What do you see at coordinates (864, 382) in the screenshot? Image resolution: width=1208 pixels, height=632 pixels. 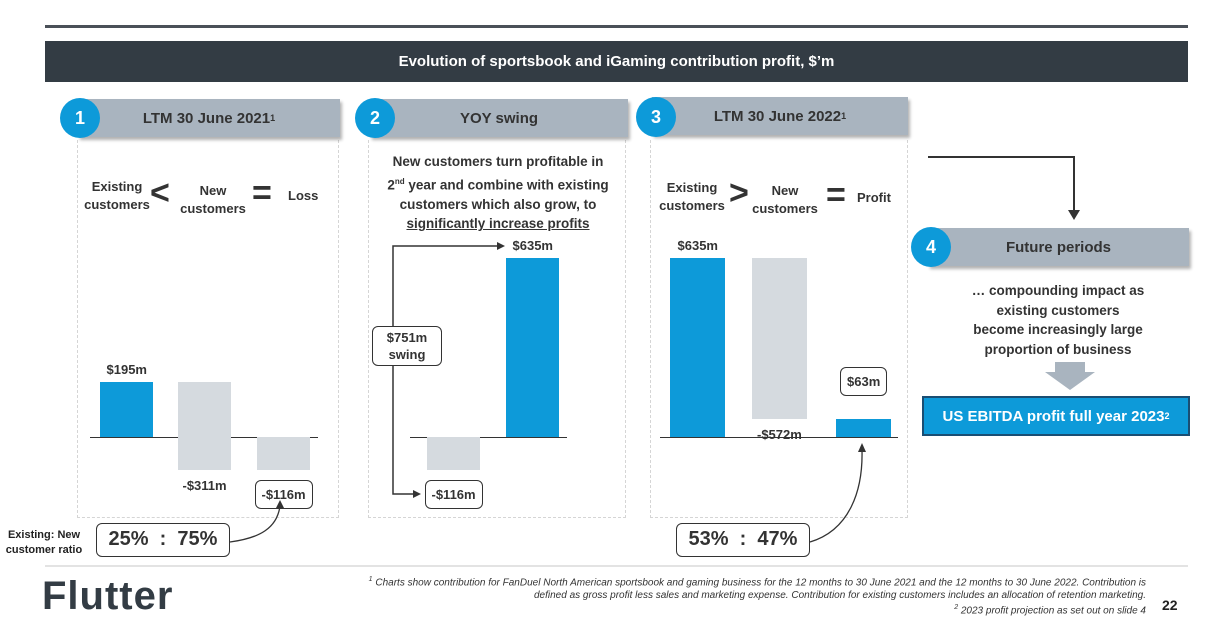 I see `chart-3-label-3: $63m` at bounding box center [864, 382].